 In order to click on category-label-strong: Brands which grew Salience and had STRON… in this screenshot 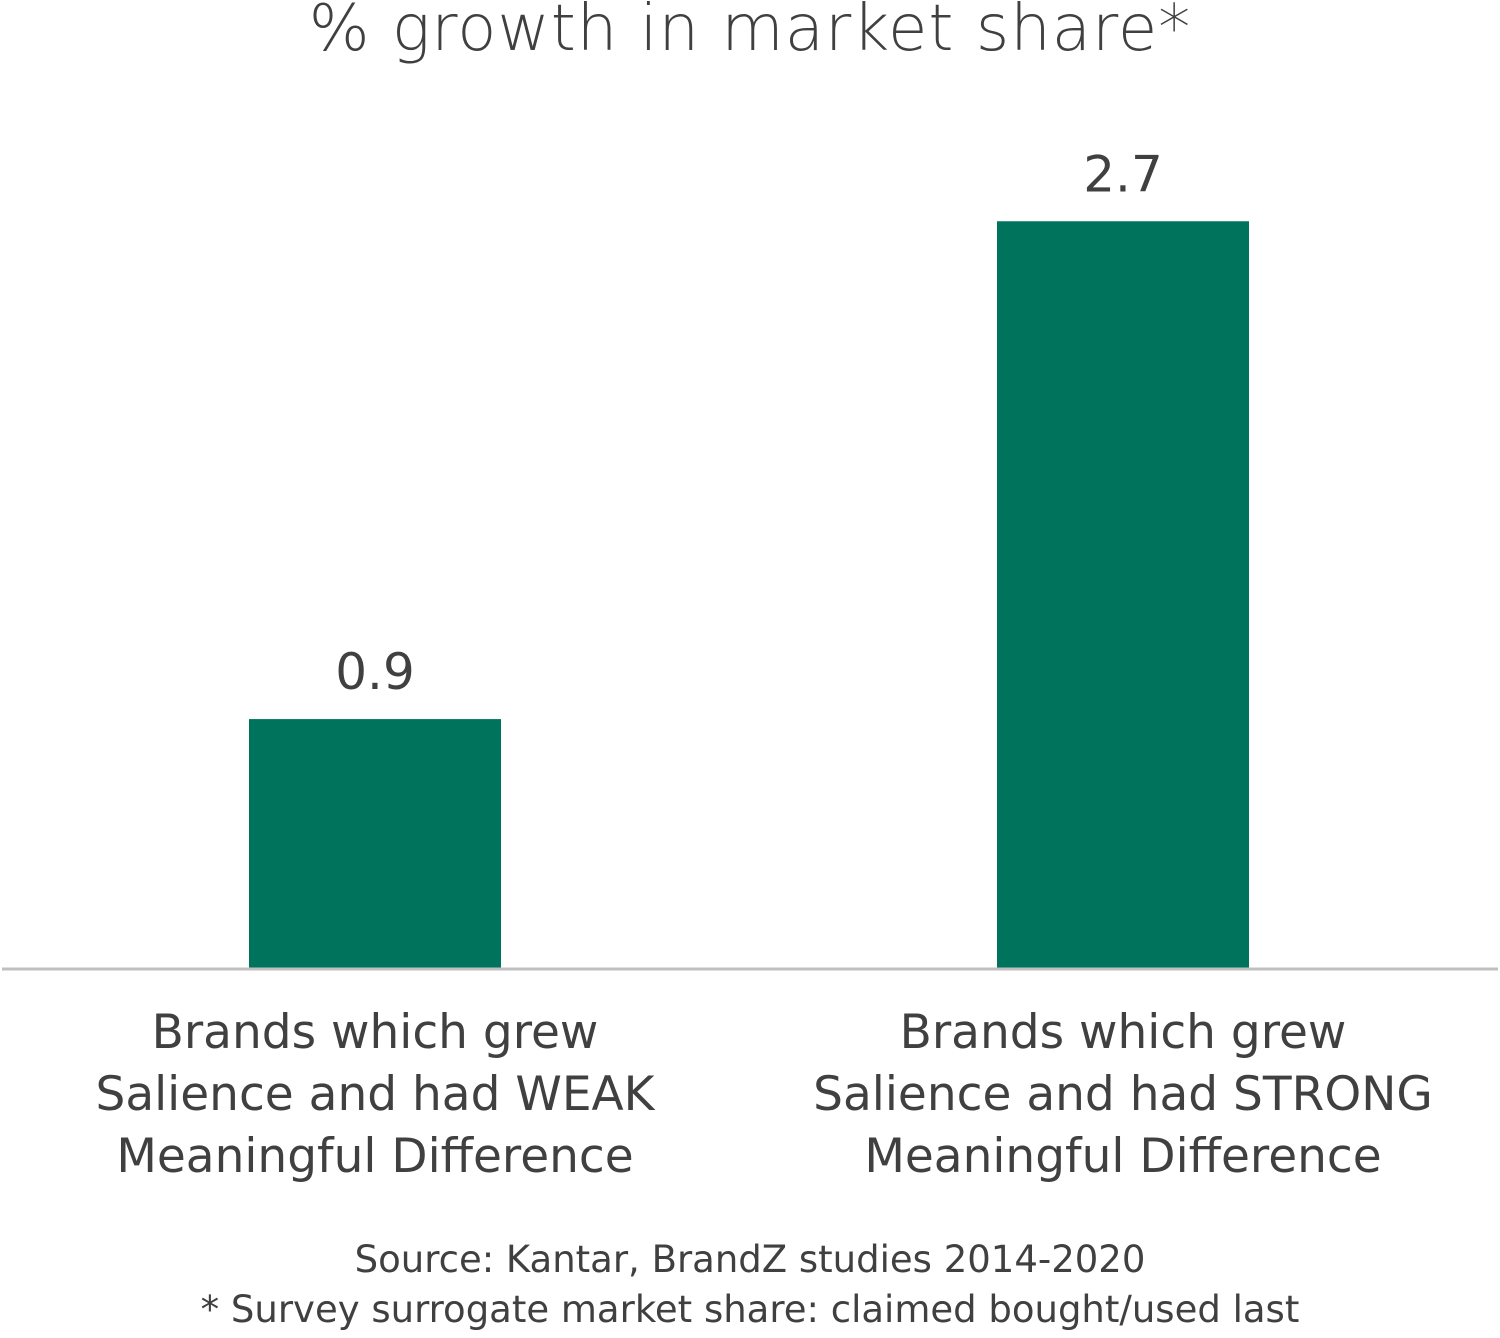, I will do `click(1123, 1095)`.